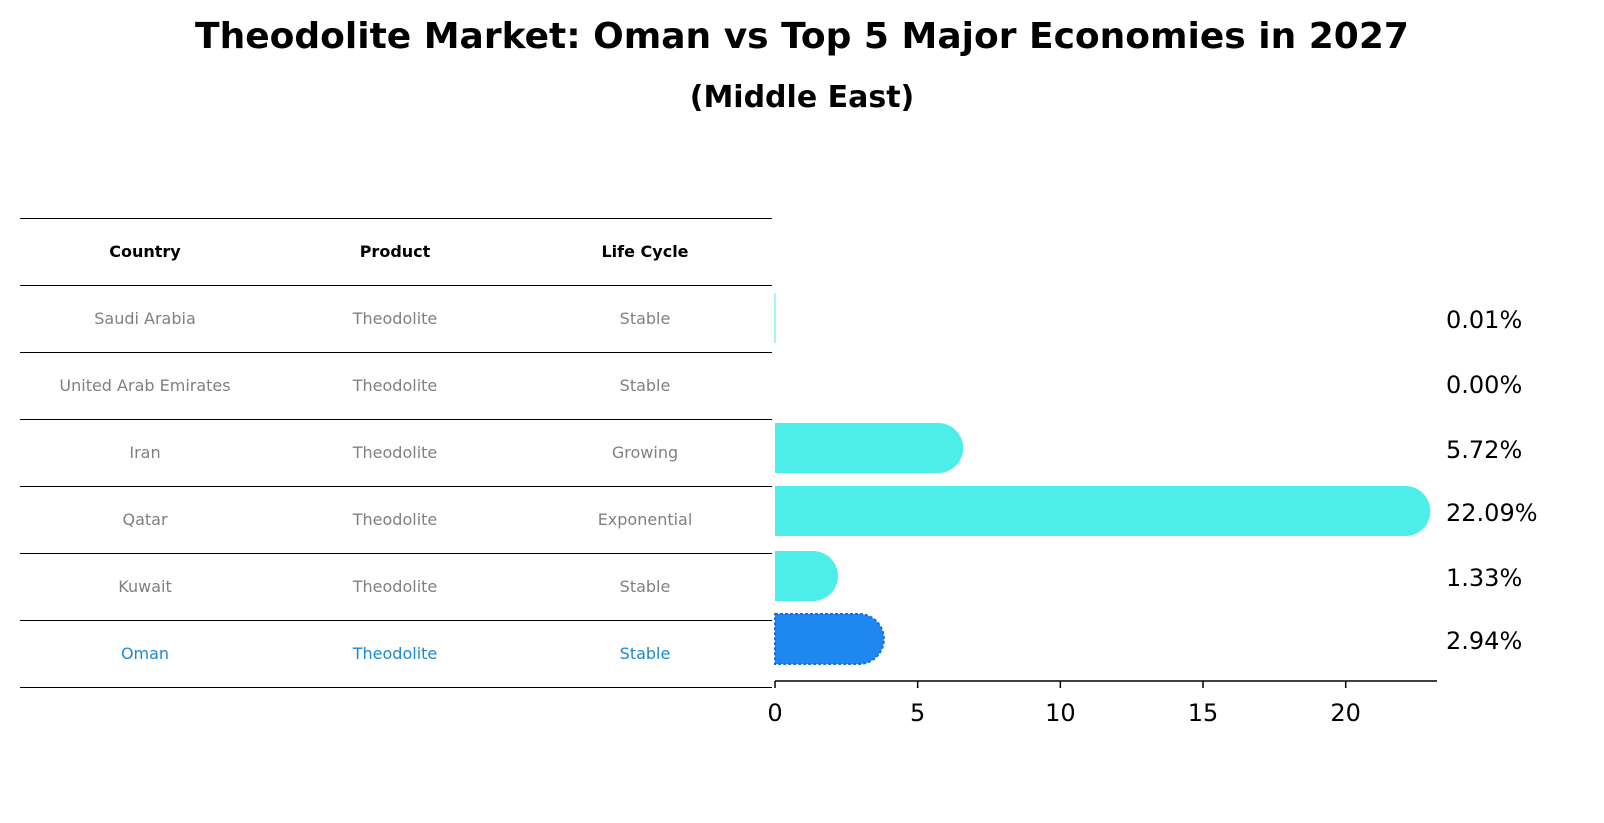 The image size is (1604, 823). What do you see at coordinates (1484, 450) in the screenshot?
I see `value-label: 5.72%` at bounding box center [1484, 450].